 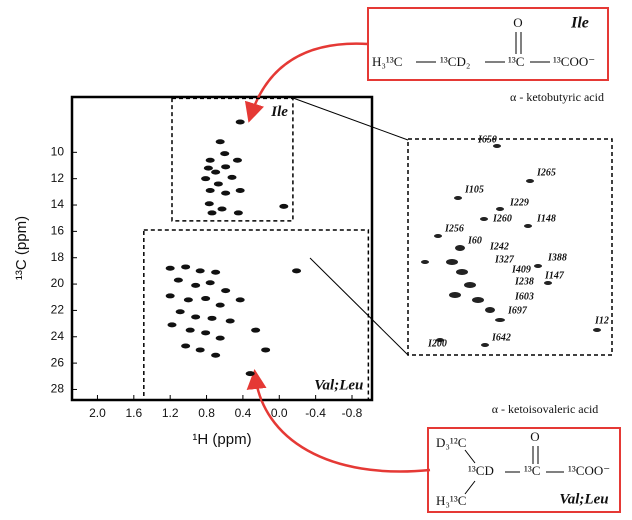 I want to click on y-tick-label: 20, so click(x=58, y=283).